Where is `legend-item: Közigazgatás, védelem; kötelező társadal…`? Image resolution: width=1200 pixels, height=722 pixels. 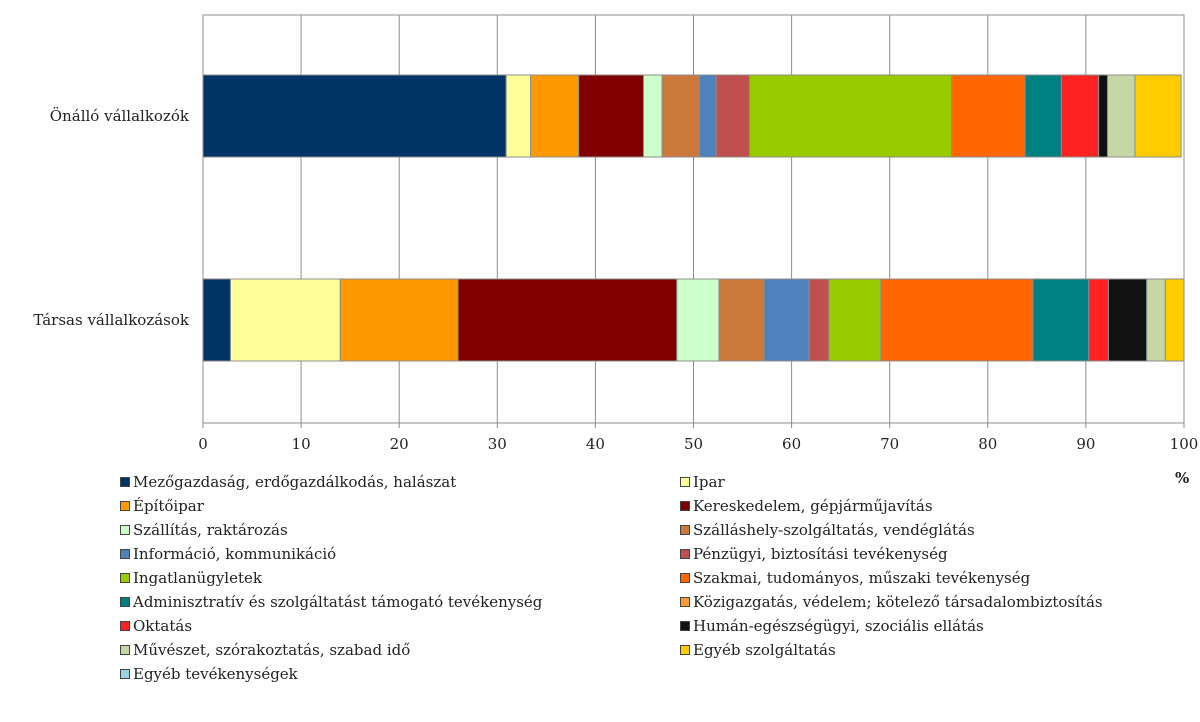 legend-item: Közigazgatás, védelem; kötelező társadal… is located at coordinates (940, 602).